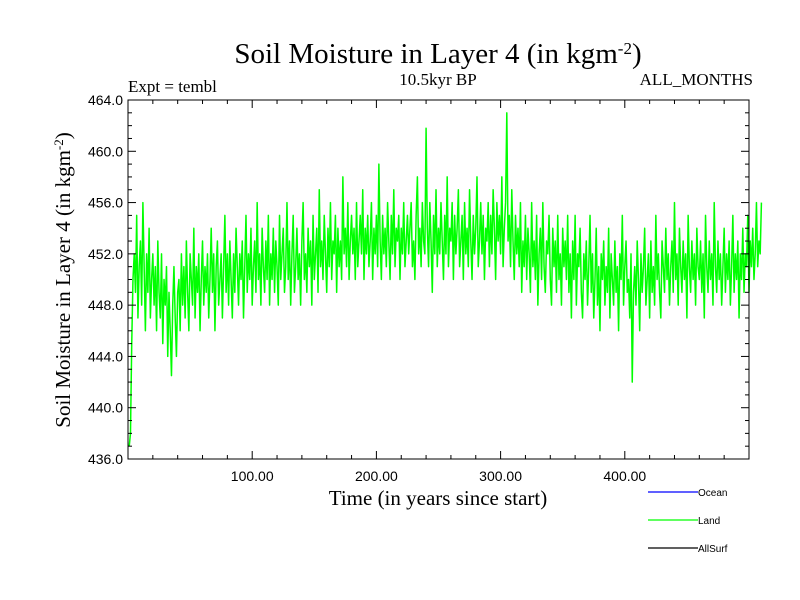  What do you see at coordinates (437, 79) in the screenshot?
I see `subtitle-period: 10.5kyr BP` at bounding box center [437, 79].